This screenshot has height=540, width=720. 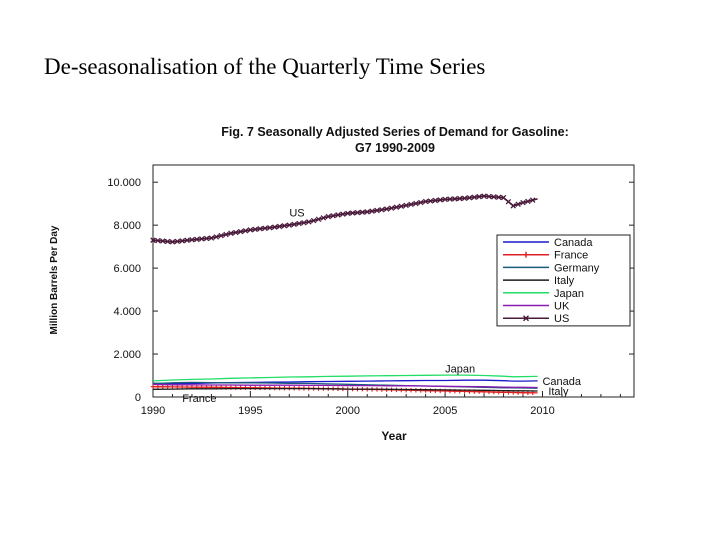 What do you see at coordinates (445, 411) in the screenshot?
I see `x-tick-label: 2005` at bounding box center [445, 411].